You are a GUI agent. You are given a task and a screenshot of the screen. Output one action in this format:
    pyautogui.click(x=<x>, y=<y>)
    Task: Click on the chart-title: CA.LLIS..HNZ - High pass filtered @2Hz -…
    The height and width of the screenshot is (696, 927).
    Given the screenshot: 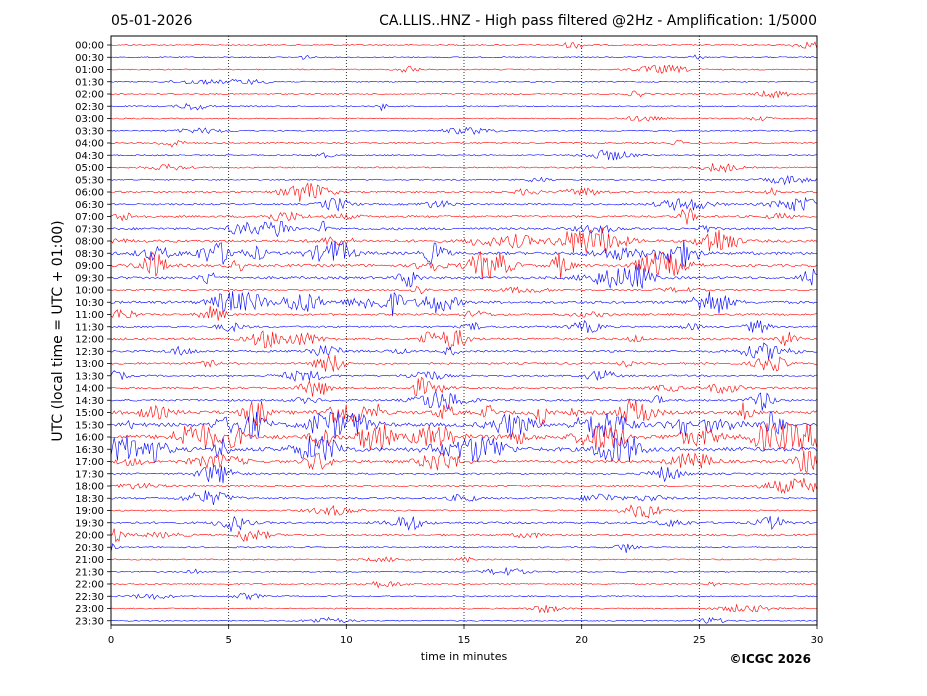 What is the action you would take?
    pyautogui.click(x=598, y=21)
    